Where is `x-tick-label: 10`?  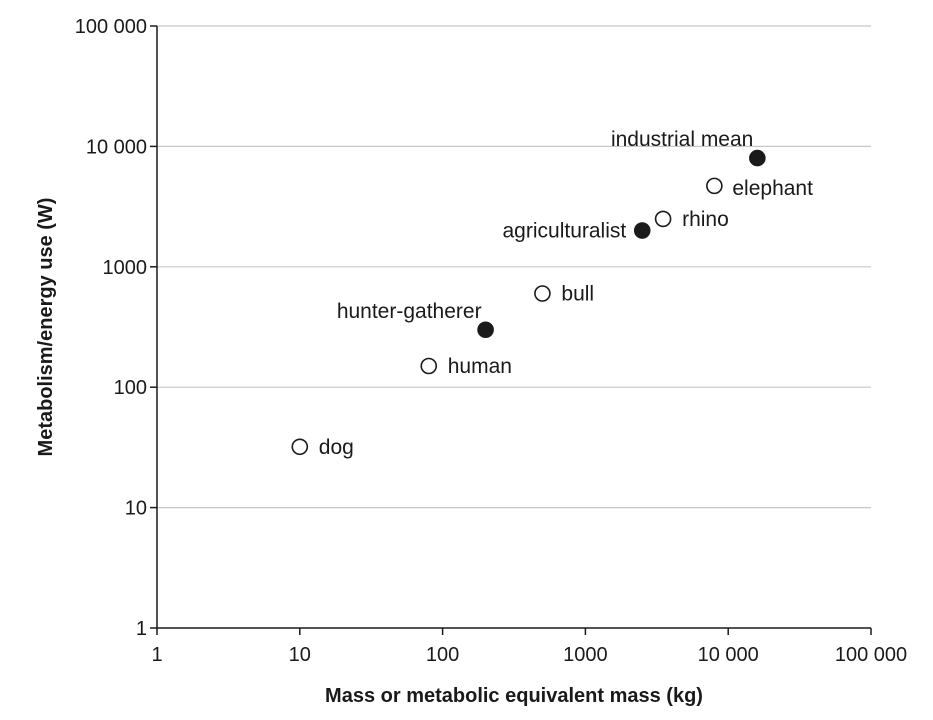
x-tick-label: 10 is located at coordinates (300, 655).